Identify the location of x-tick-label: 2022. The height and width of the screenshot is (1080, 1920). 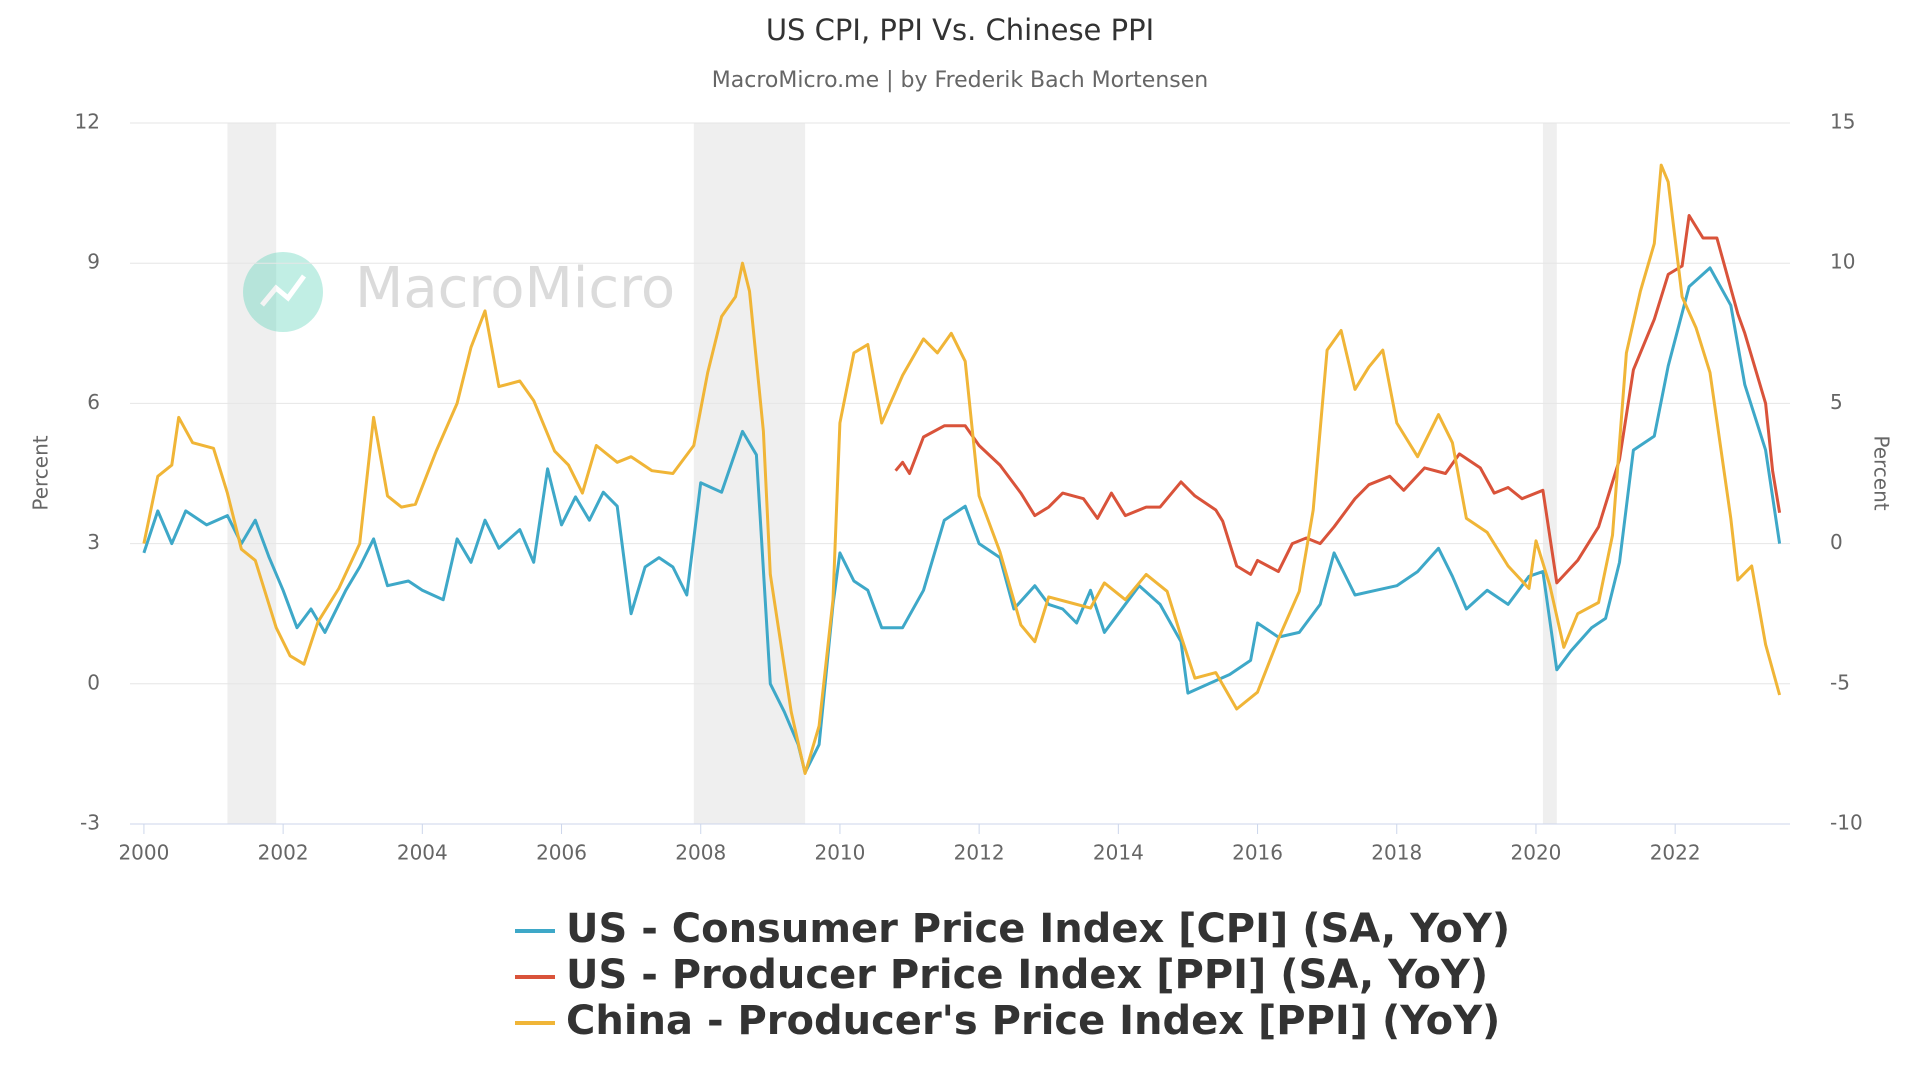
(1675, 853).